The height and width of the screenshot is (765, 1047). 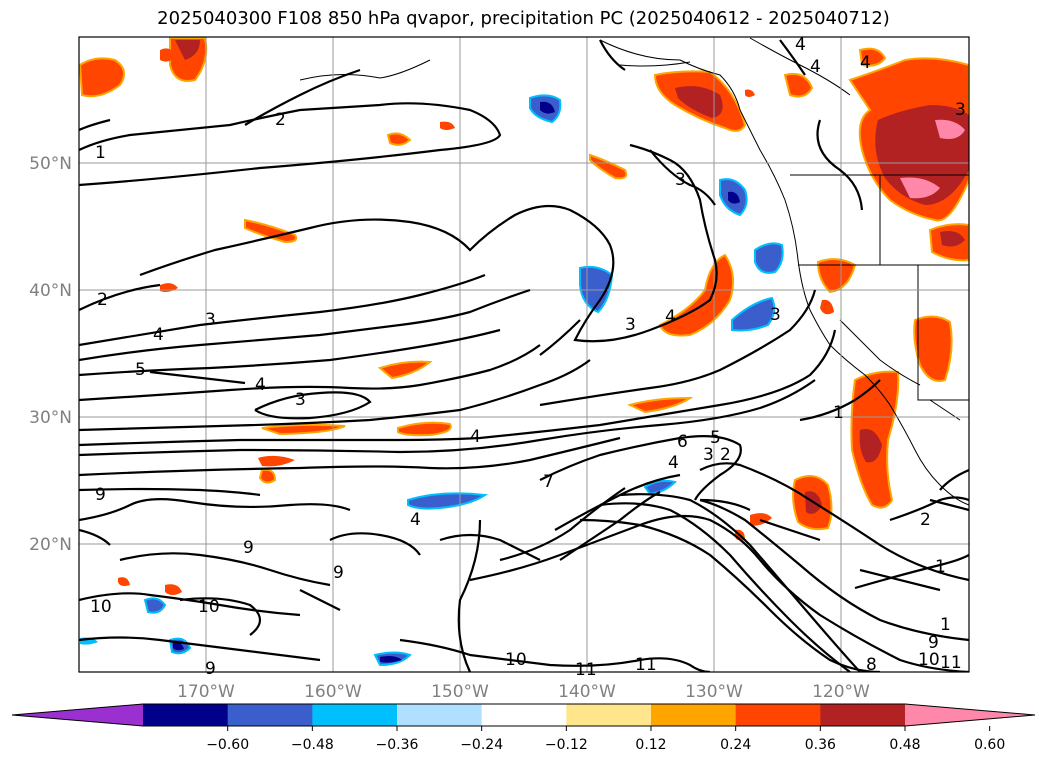 What do you see at coordinates (460, 692) in the screenshot?
I see `lon-label: 150°W` at bounding box center [460, 692].